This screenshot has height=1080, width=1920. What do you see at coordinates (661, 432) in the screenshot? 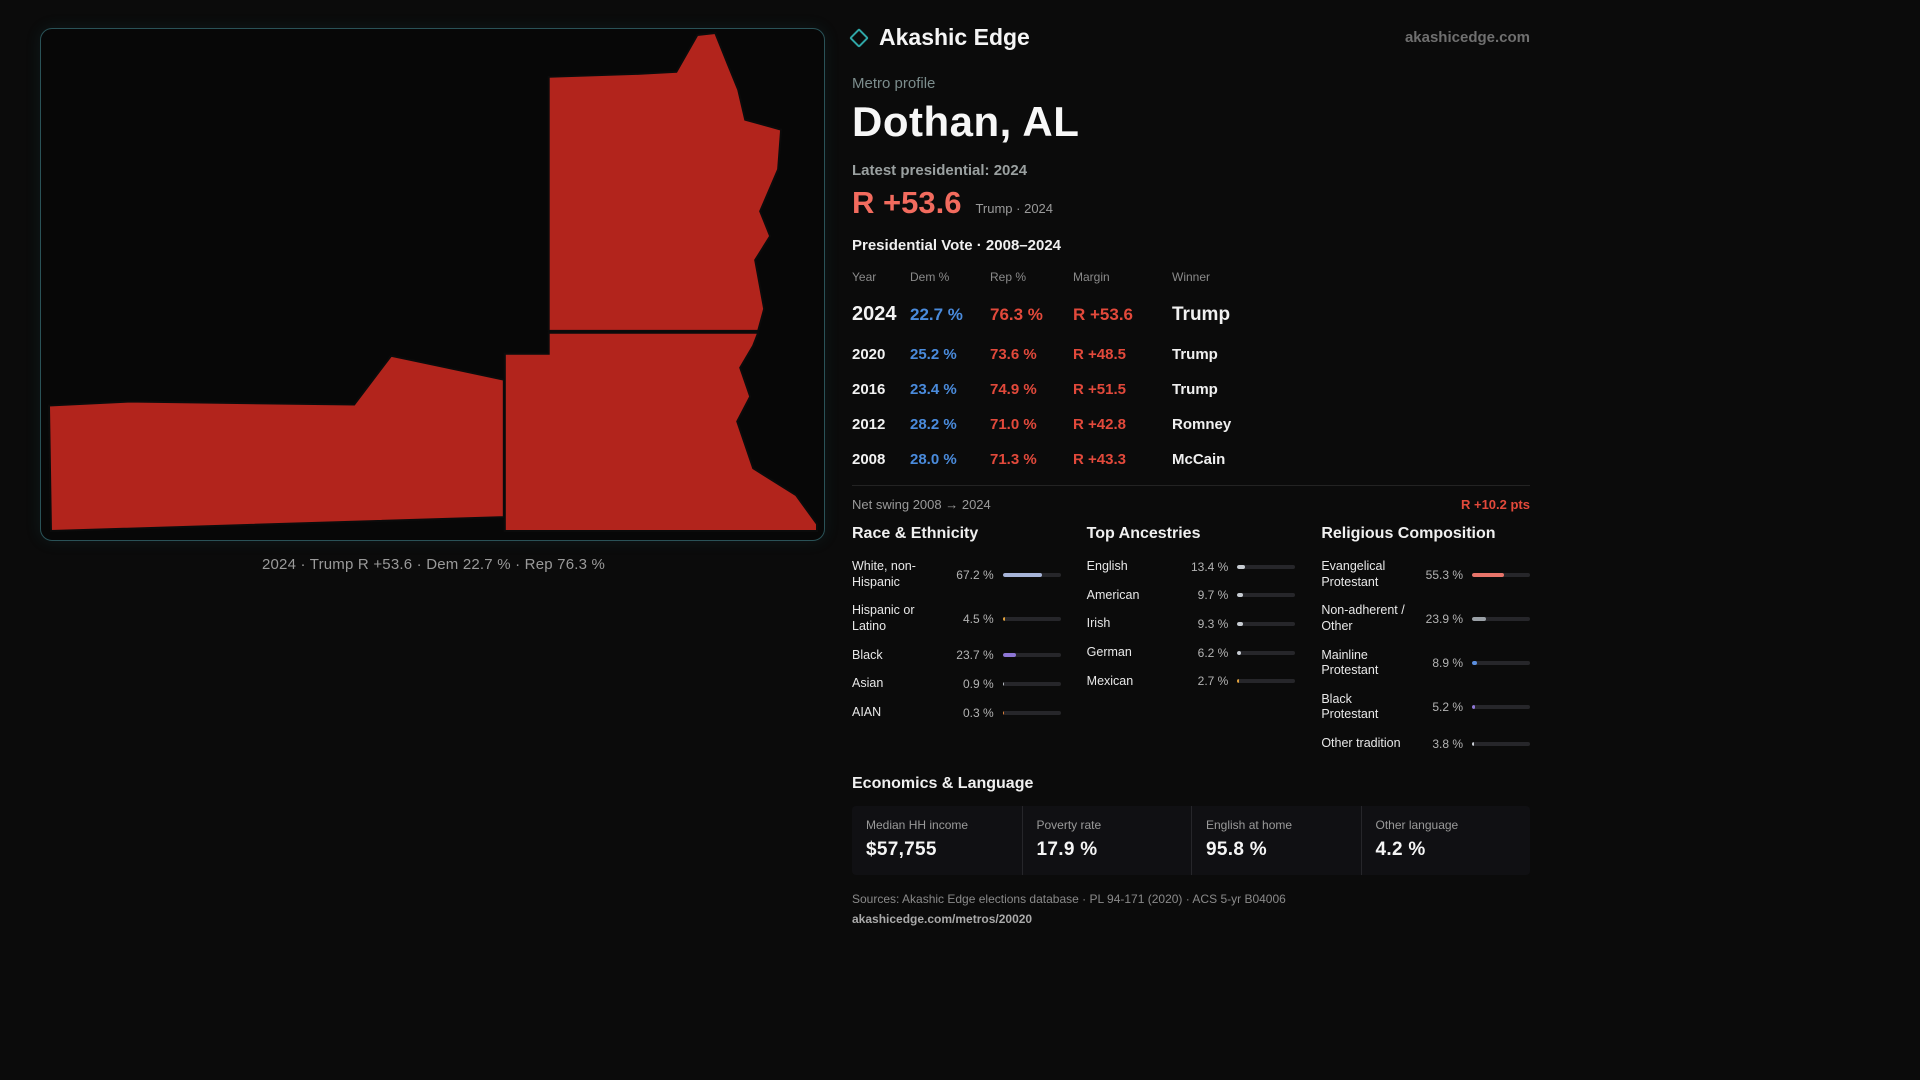
I see `county-shape-southeast` at bounding box center [661, 432].